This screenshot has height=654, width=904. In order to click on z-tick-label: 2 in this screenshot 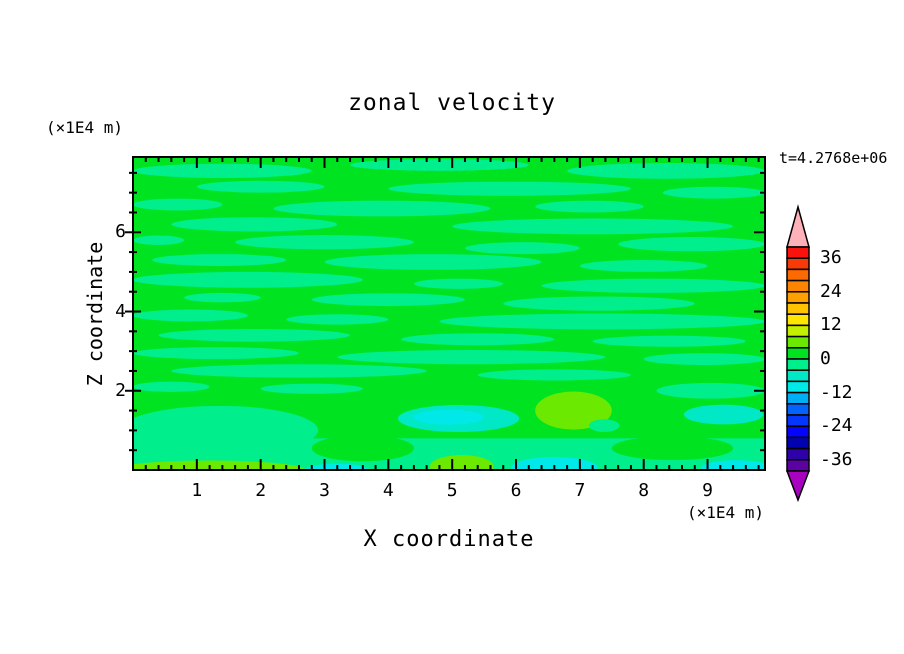, I will do `click(120, 390)`.